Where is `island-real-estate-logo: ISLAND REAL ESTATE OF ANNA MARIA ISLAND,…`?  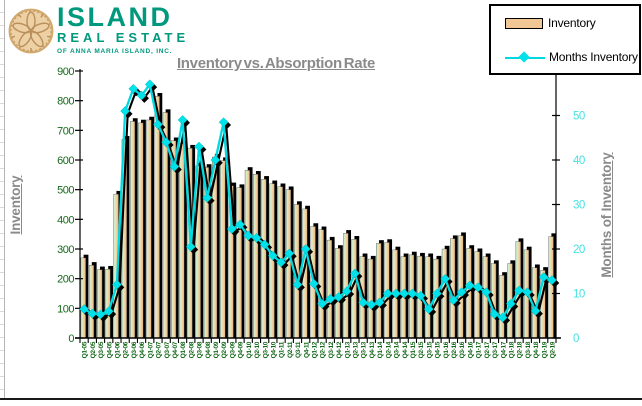 island-real-estate-logo: ISLAND REAL ESTATE OF ANNA MARIA ISLAND,… is located at coordinates (131, 32).